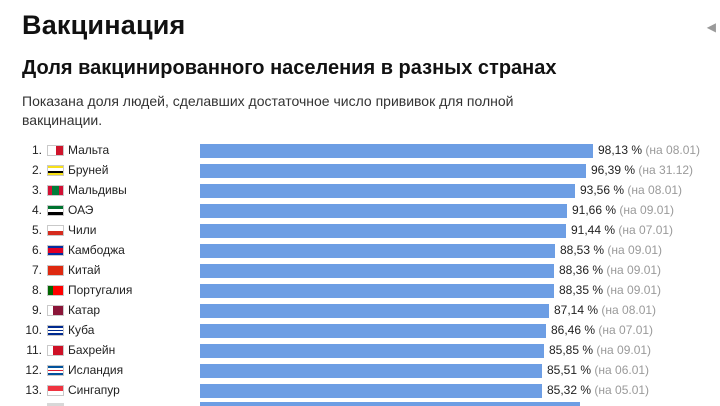  I want to click on chart-row: 6. Камбоджа 88,53 % (на 09.01), so click(360, 251).